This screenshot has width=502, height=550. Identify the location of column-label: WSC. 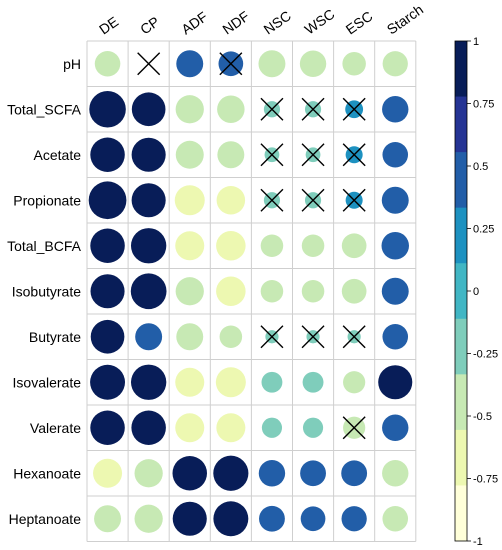
(320, 22).